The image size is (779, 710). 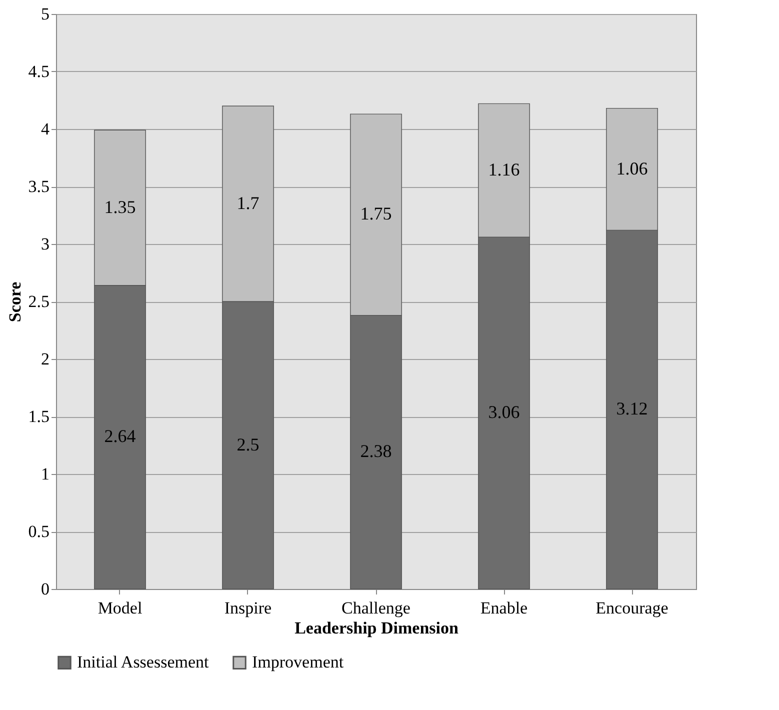 What do you see at coordinates (39, 301) in the screenshot?
I see `y-tick-label: 2.5` at bounding box center [39, 301].